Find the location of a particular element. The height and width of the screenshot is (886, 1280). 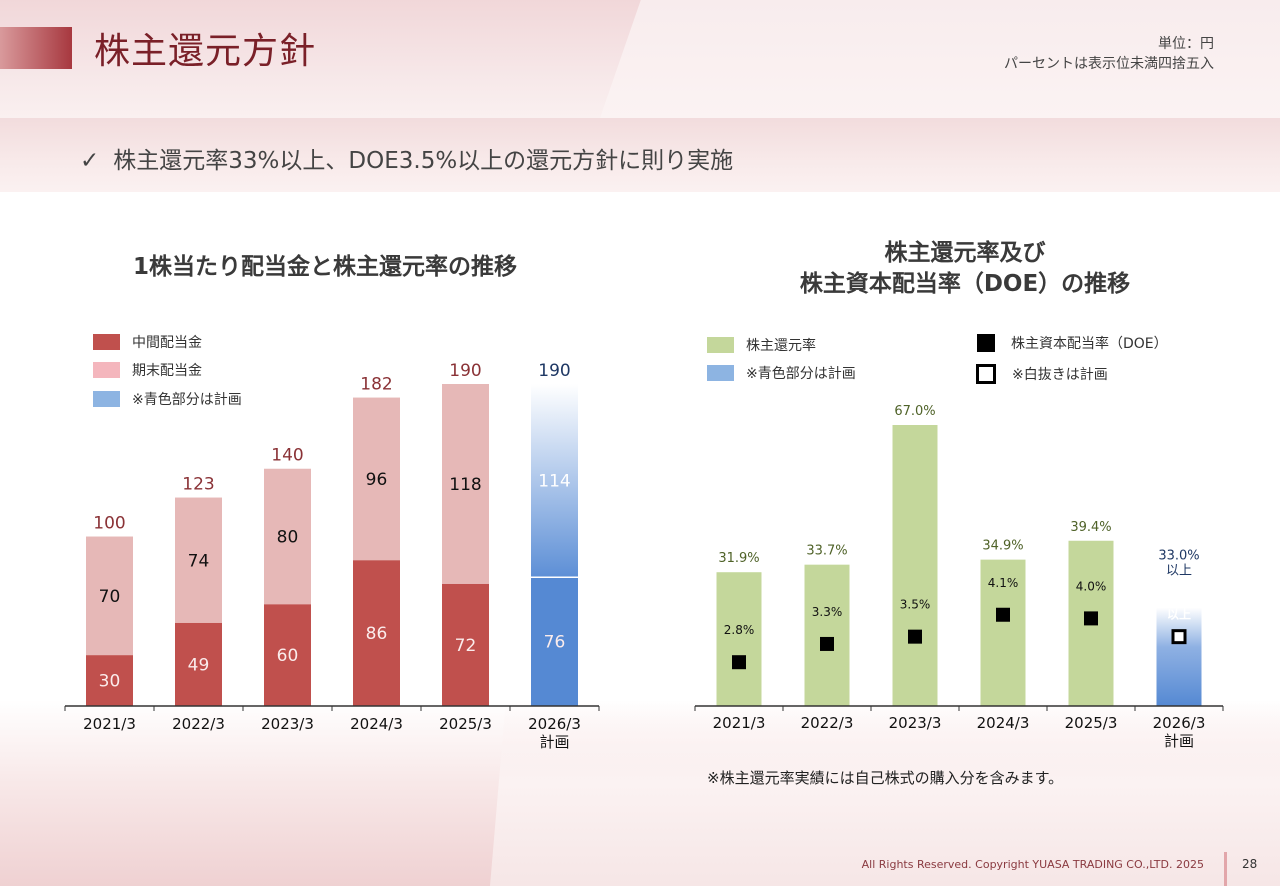

interim-value-label: 76 is located at coordinates (555, 643).